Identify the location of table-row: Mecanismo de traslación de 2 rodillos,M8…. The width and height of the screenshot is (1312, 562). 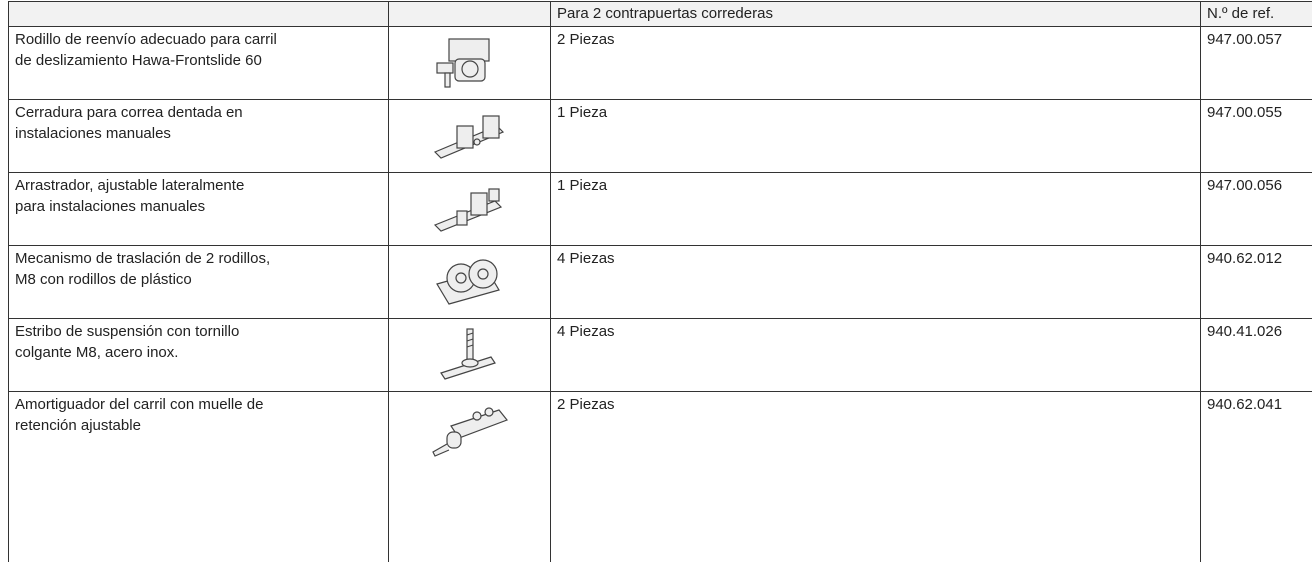
(660, 282).